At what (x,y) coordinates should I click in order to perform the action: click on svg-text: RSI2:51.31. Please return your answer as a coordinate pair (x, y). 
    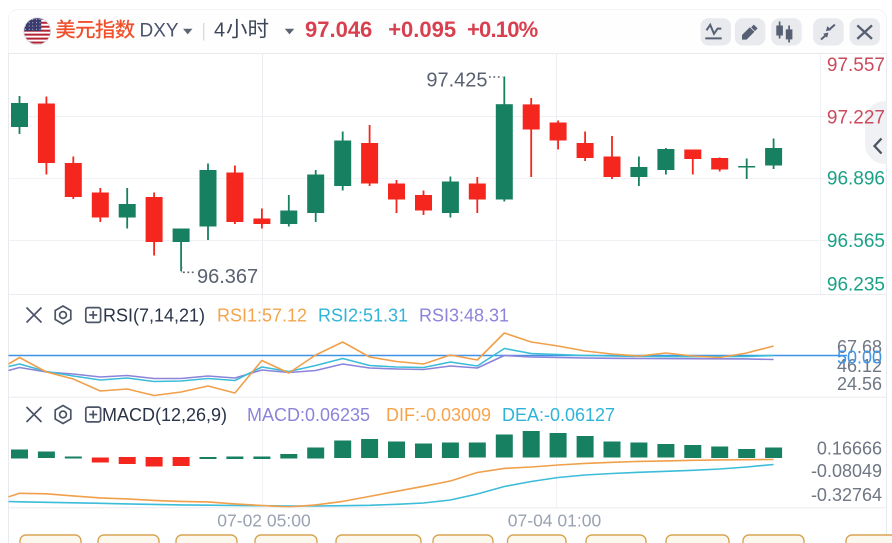
    Looking at the image, I should click on (363, 315).